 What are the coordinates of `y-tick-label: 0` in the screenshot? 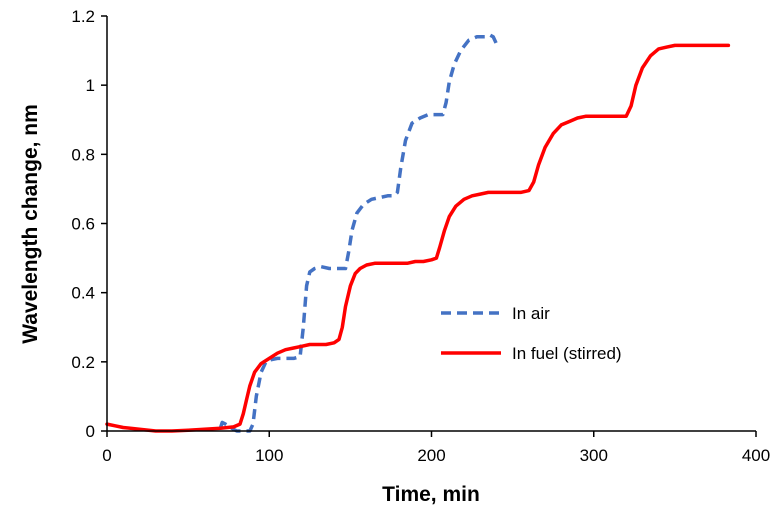 It's located at (90, 431).